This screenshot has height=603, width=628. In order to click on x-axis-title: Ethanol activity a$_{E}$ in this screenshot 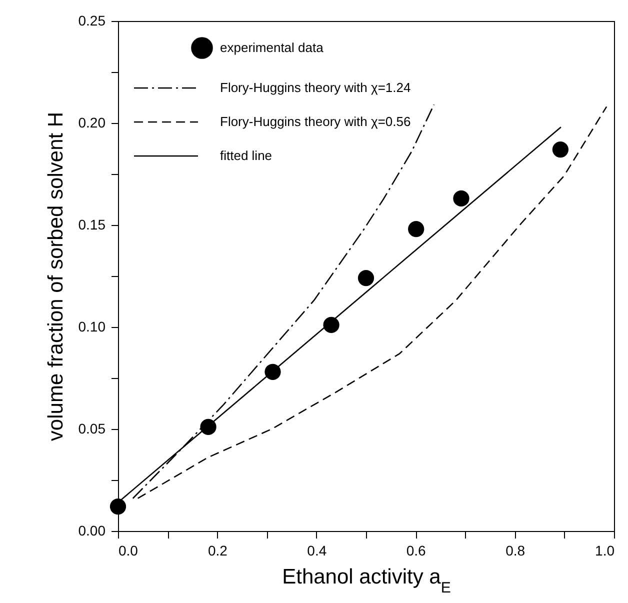, I will do `click(366, 581)`.